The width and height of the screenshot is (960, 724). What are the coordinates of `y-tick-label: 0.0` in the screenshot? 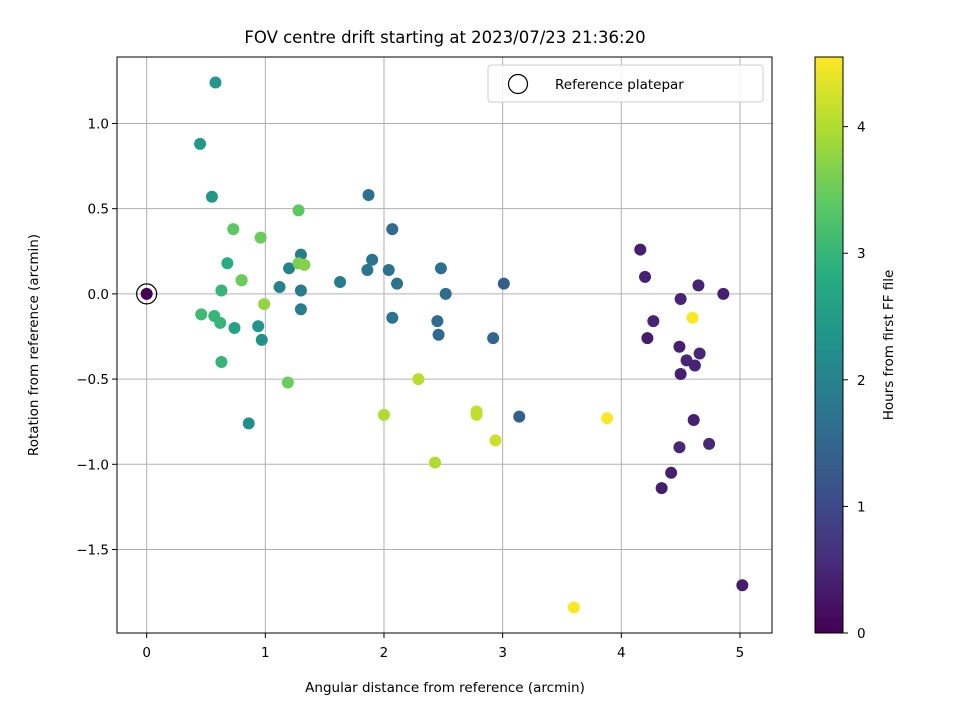 It's located at (98, 295).